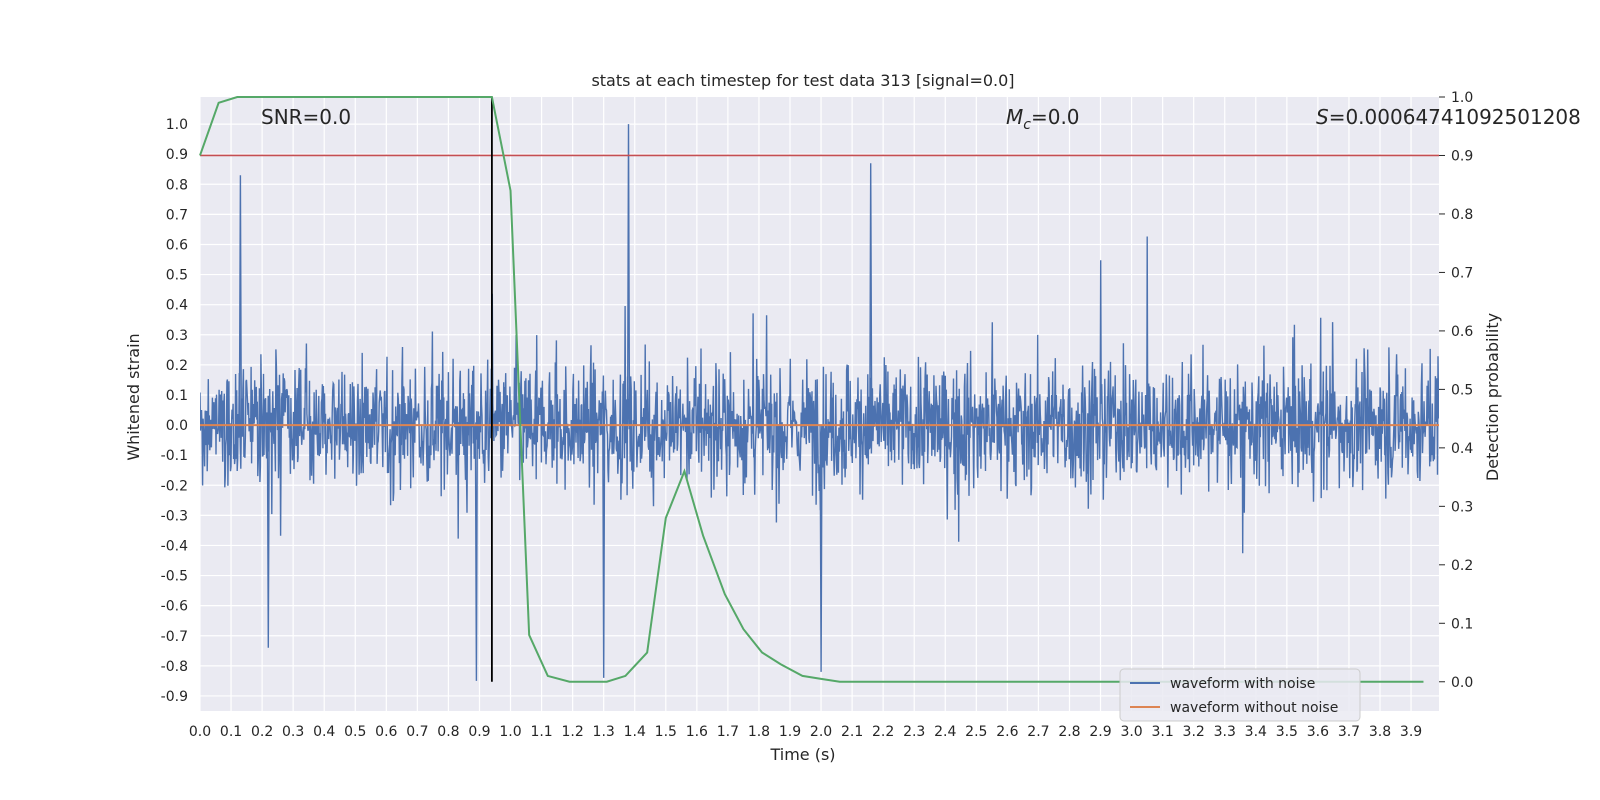 Image resolution: width=1600 pixels, height=800 pixels. Describe the element at coordinates (417, 732) in the screenshot. I see `x-tick-label: 0.7` at that location.